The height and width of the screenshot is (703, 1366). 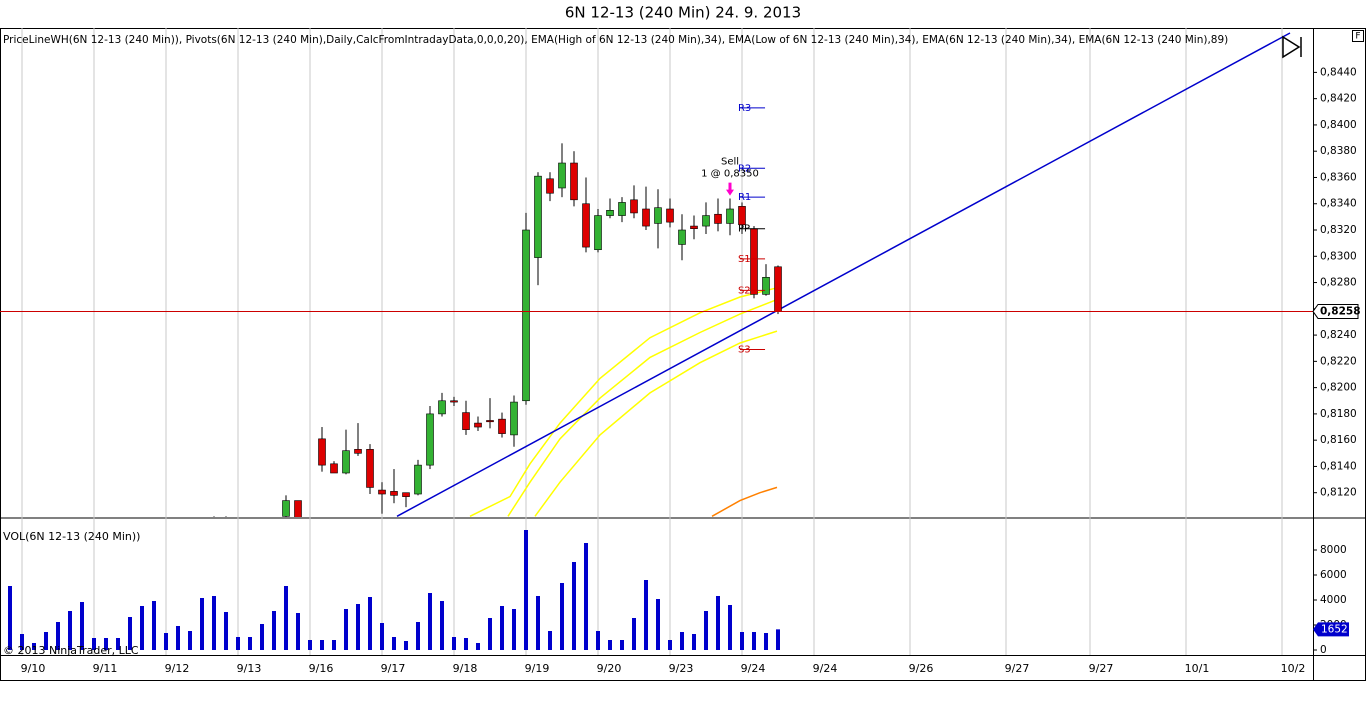 What do you see at coordinates (249, 668) in the screenshot?
I see `x-tick-label: 9/13` at bounding box center [249, 668].